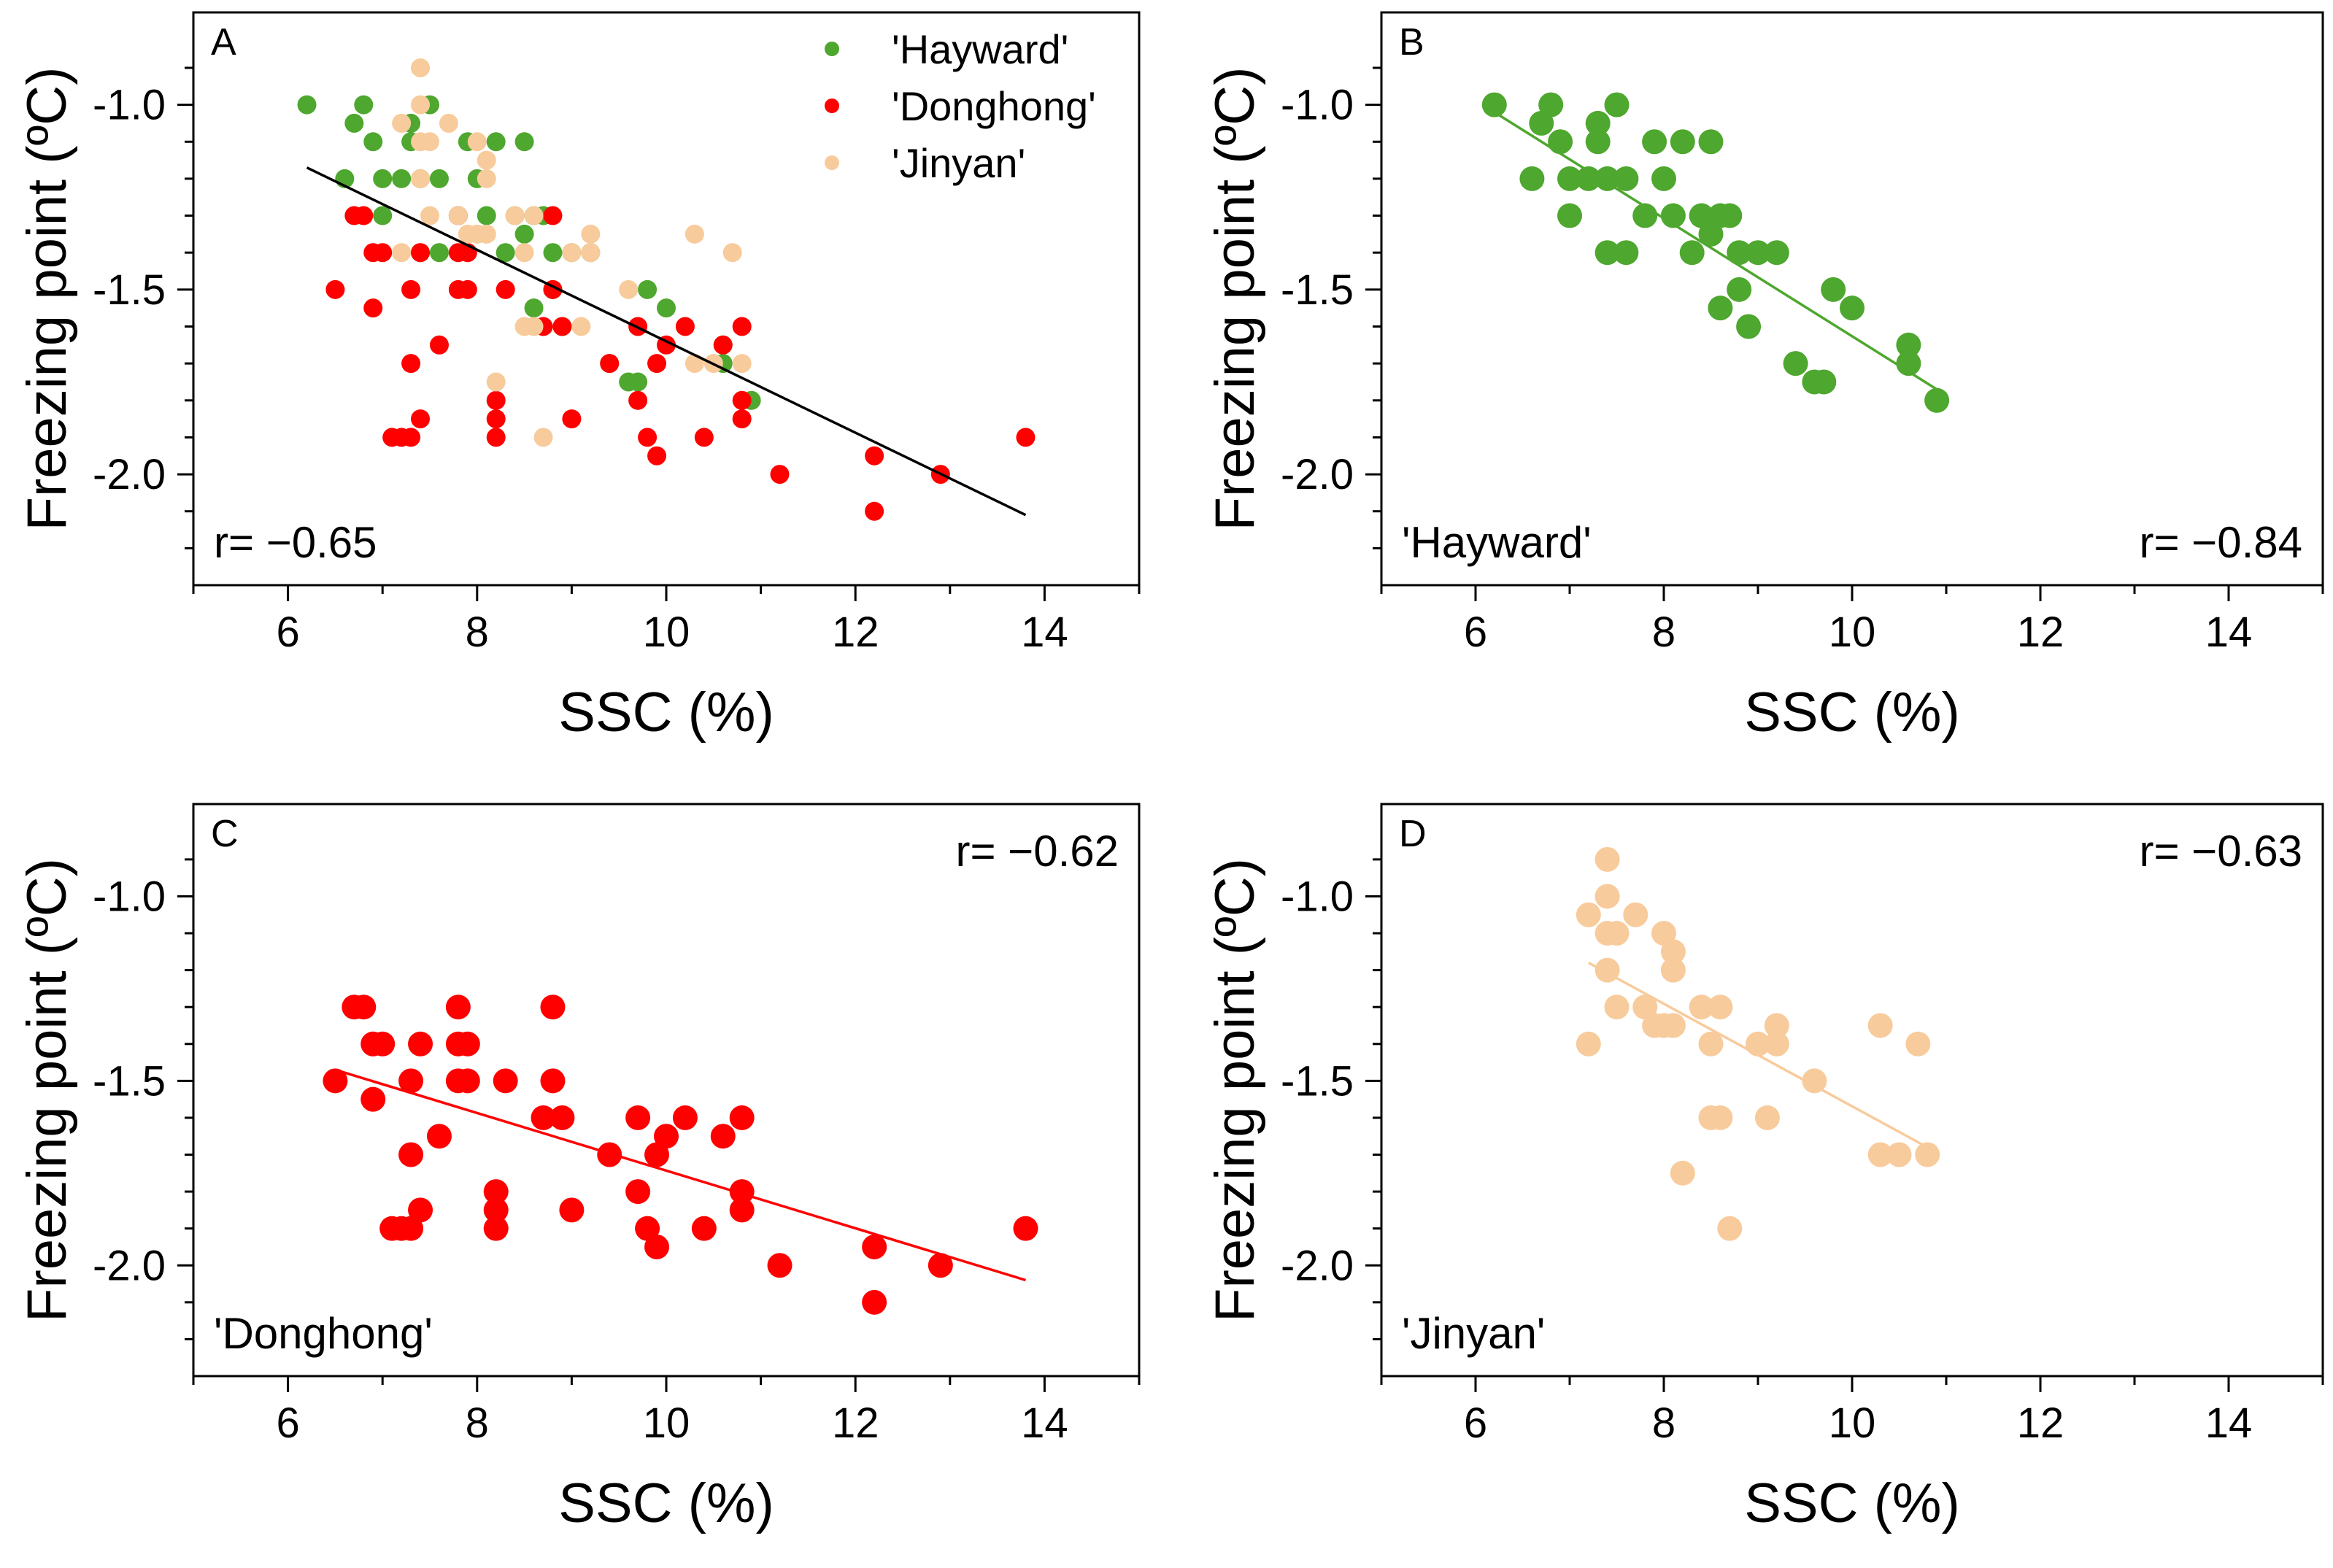 This screenshot has width=2333, height=1568. I want to click on series-jinyan, so click(1758, 1043).